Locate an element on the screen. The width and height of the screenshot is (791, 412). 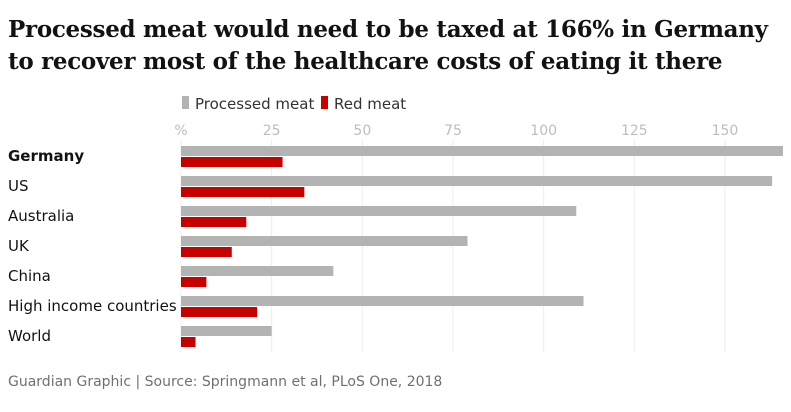
category-label-uk: UK is located at coordinates (19, 246).